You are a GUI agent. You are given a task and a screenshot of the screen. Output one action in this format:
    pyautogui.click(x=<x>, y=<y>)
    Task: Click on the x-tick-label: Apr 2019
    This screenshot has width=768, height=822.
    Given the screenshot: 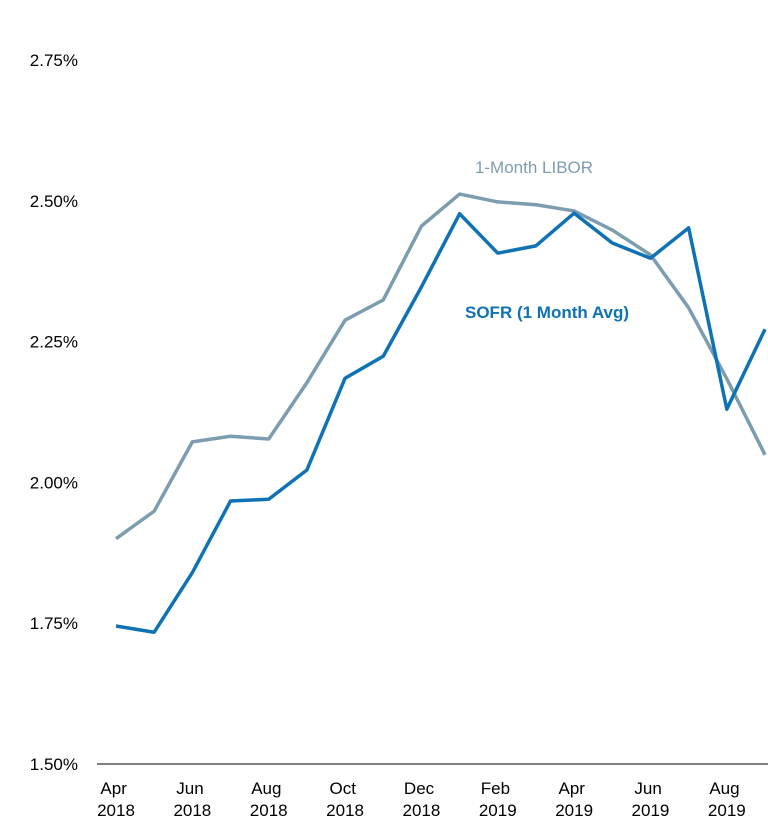 What is the action you would take?
    pyautogui.click(x=574, y=799)
    